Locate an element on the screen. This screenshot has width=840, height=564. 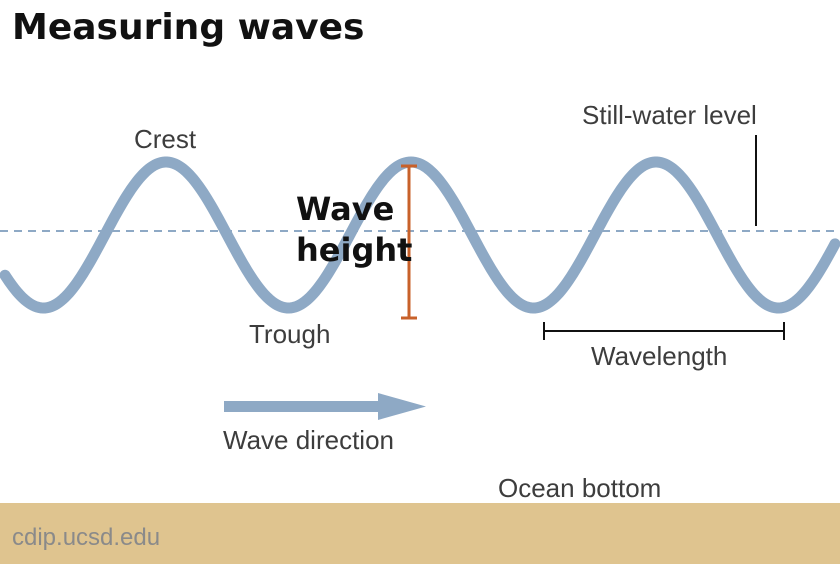
wave-height-label-line2: height is located at coordinates (354, 250).